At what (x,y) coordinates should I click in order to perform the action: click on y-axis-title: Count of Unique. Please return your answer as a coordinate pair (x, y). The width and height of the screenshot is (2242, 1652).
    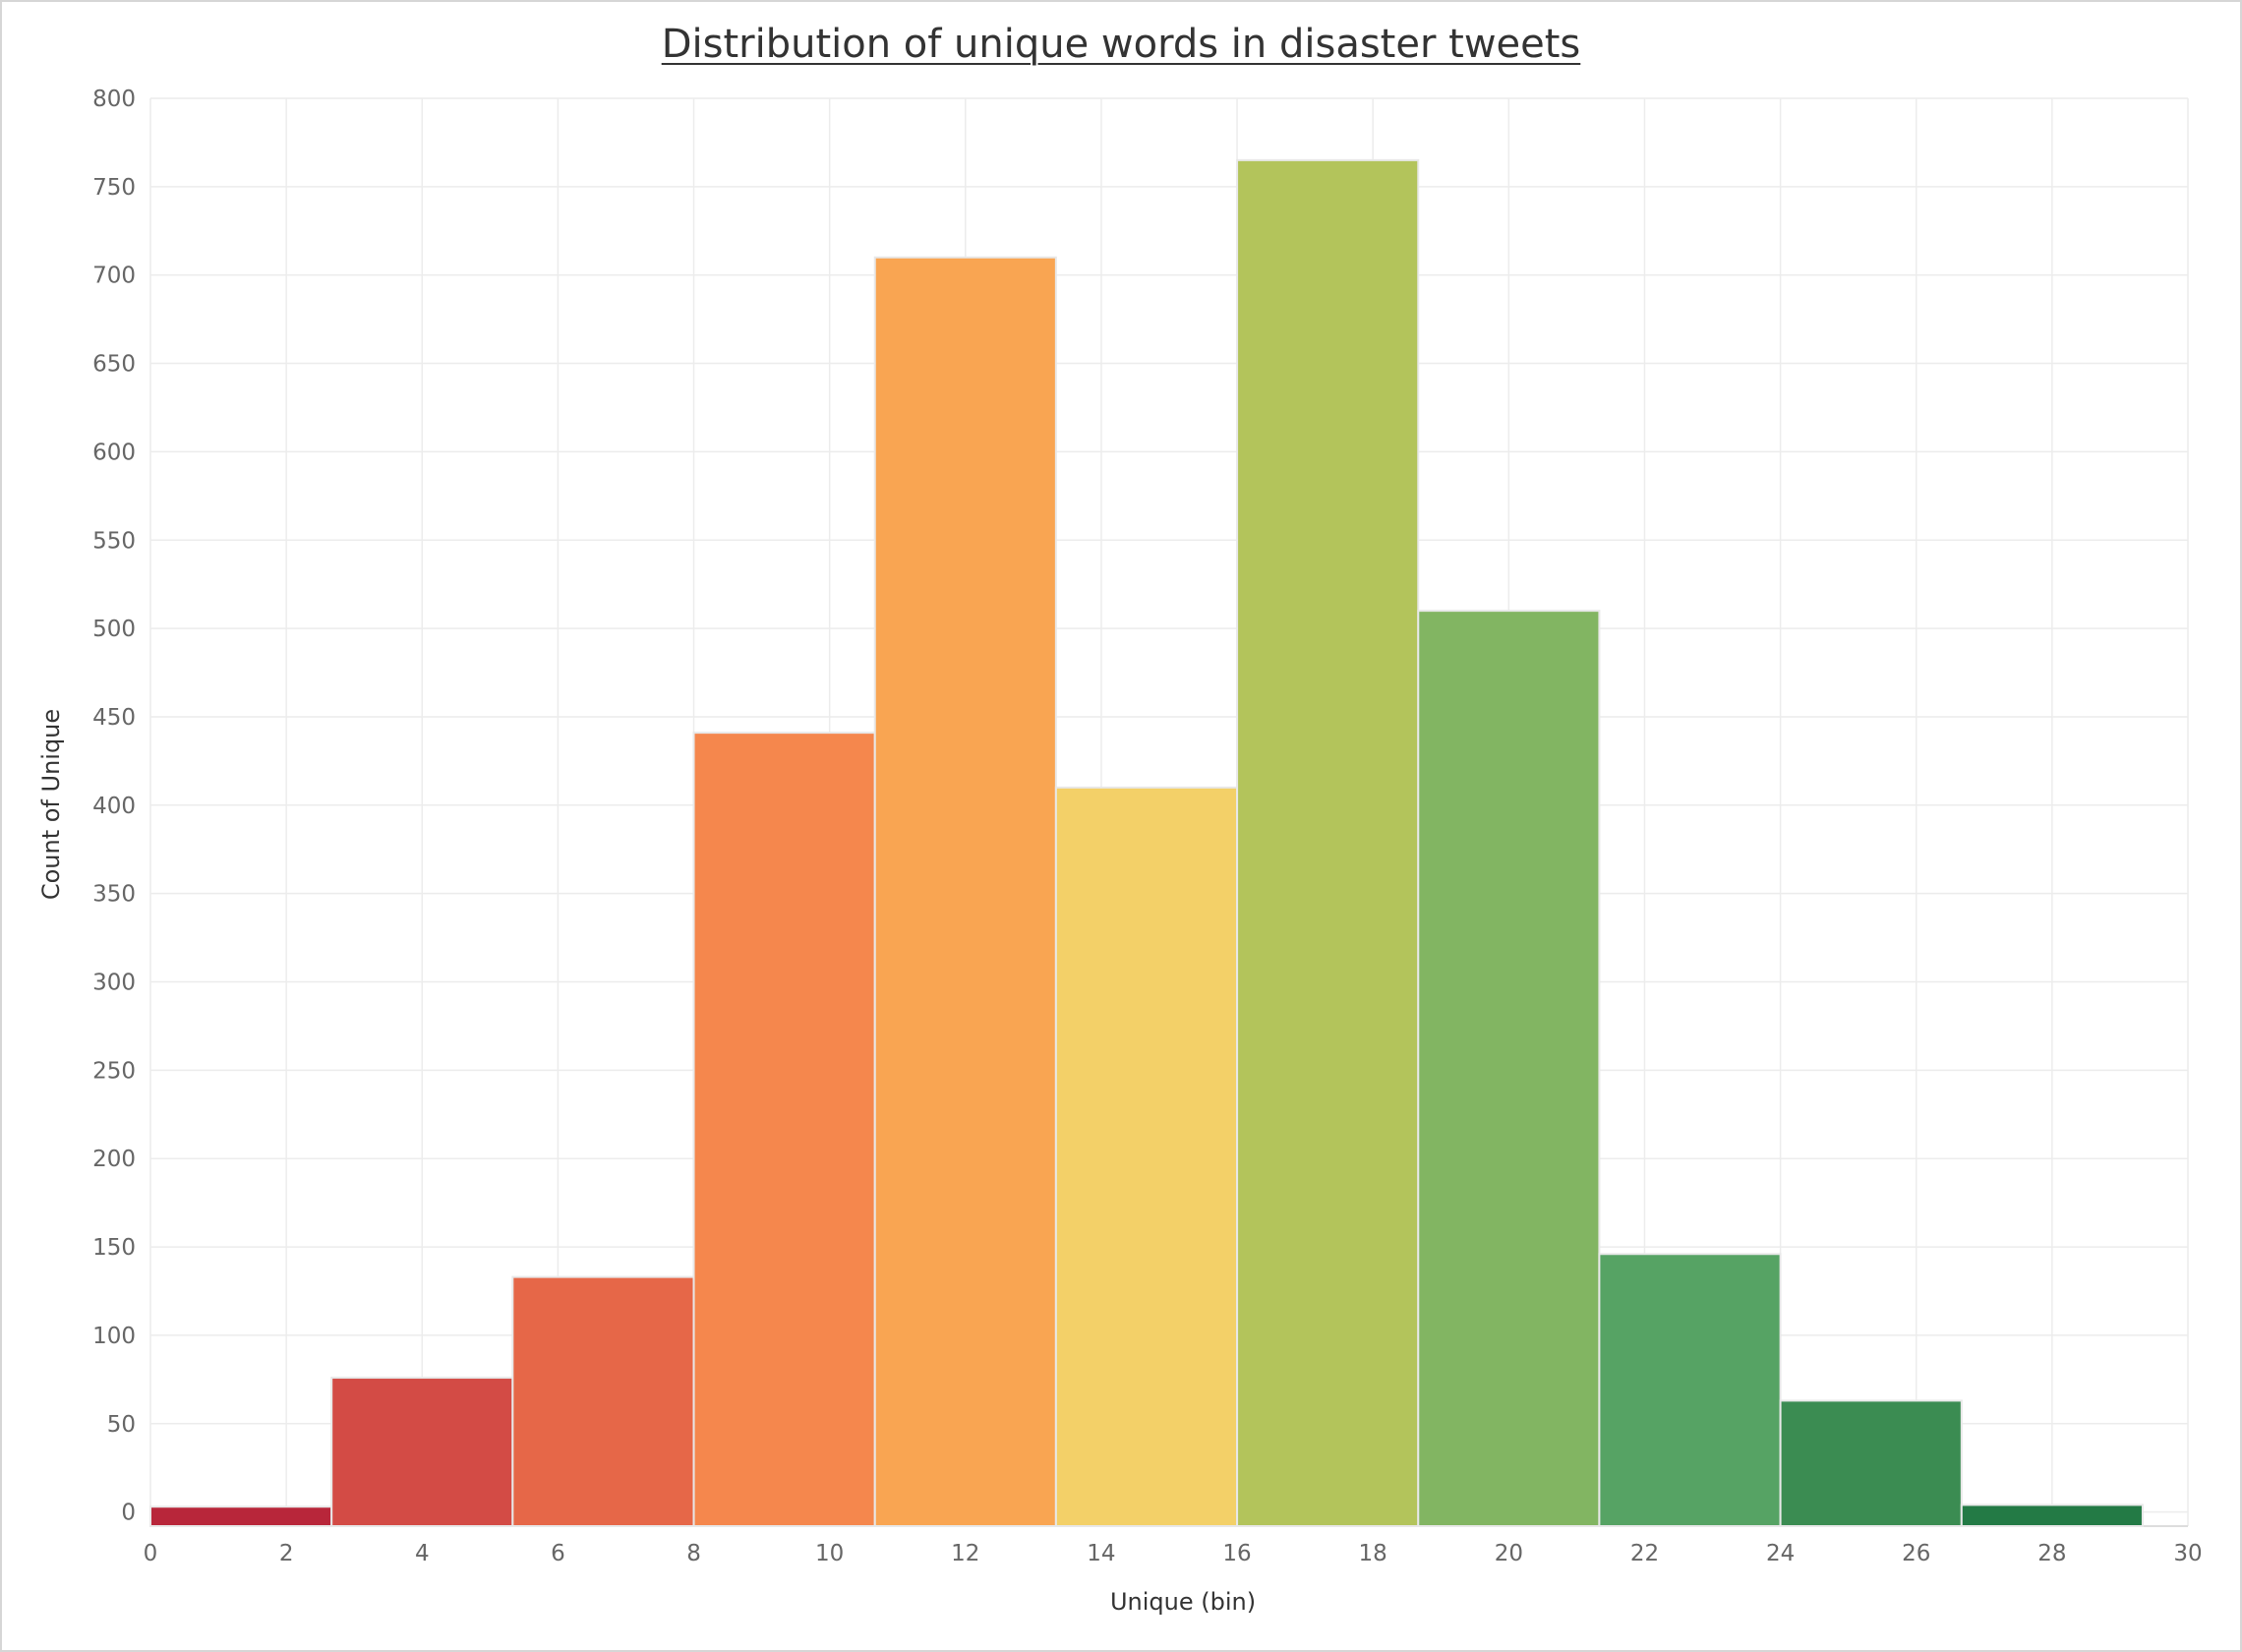
    Looking at the image, I should click on (51, 804).